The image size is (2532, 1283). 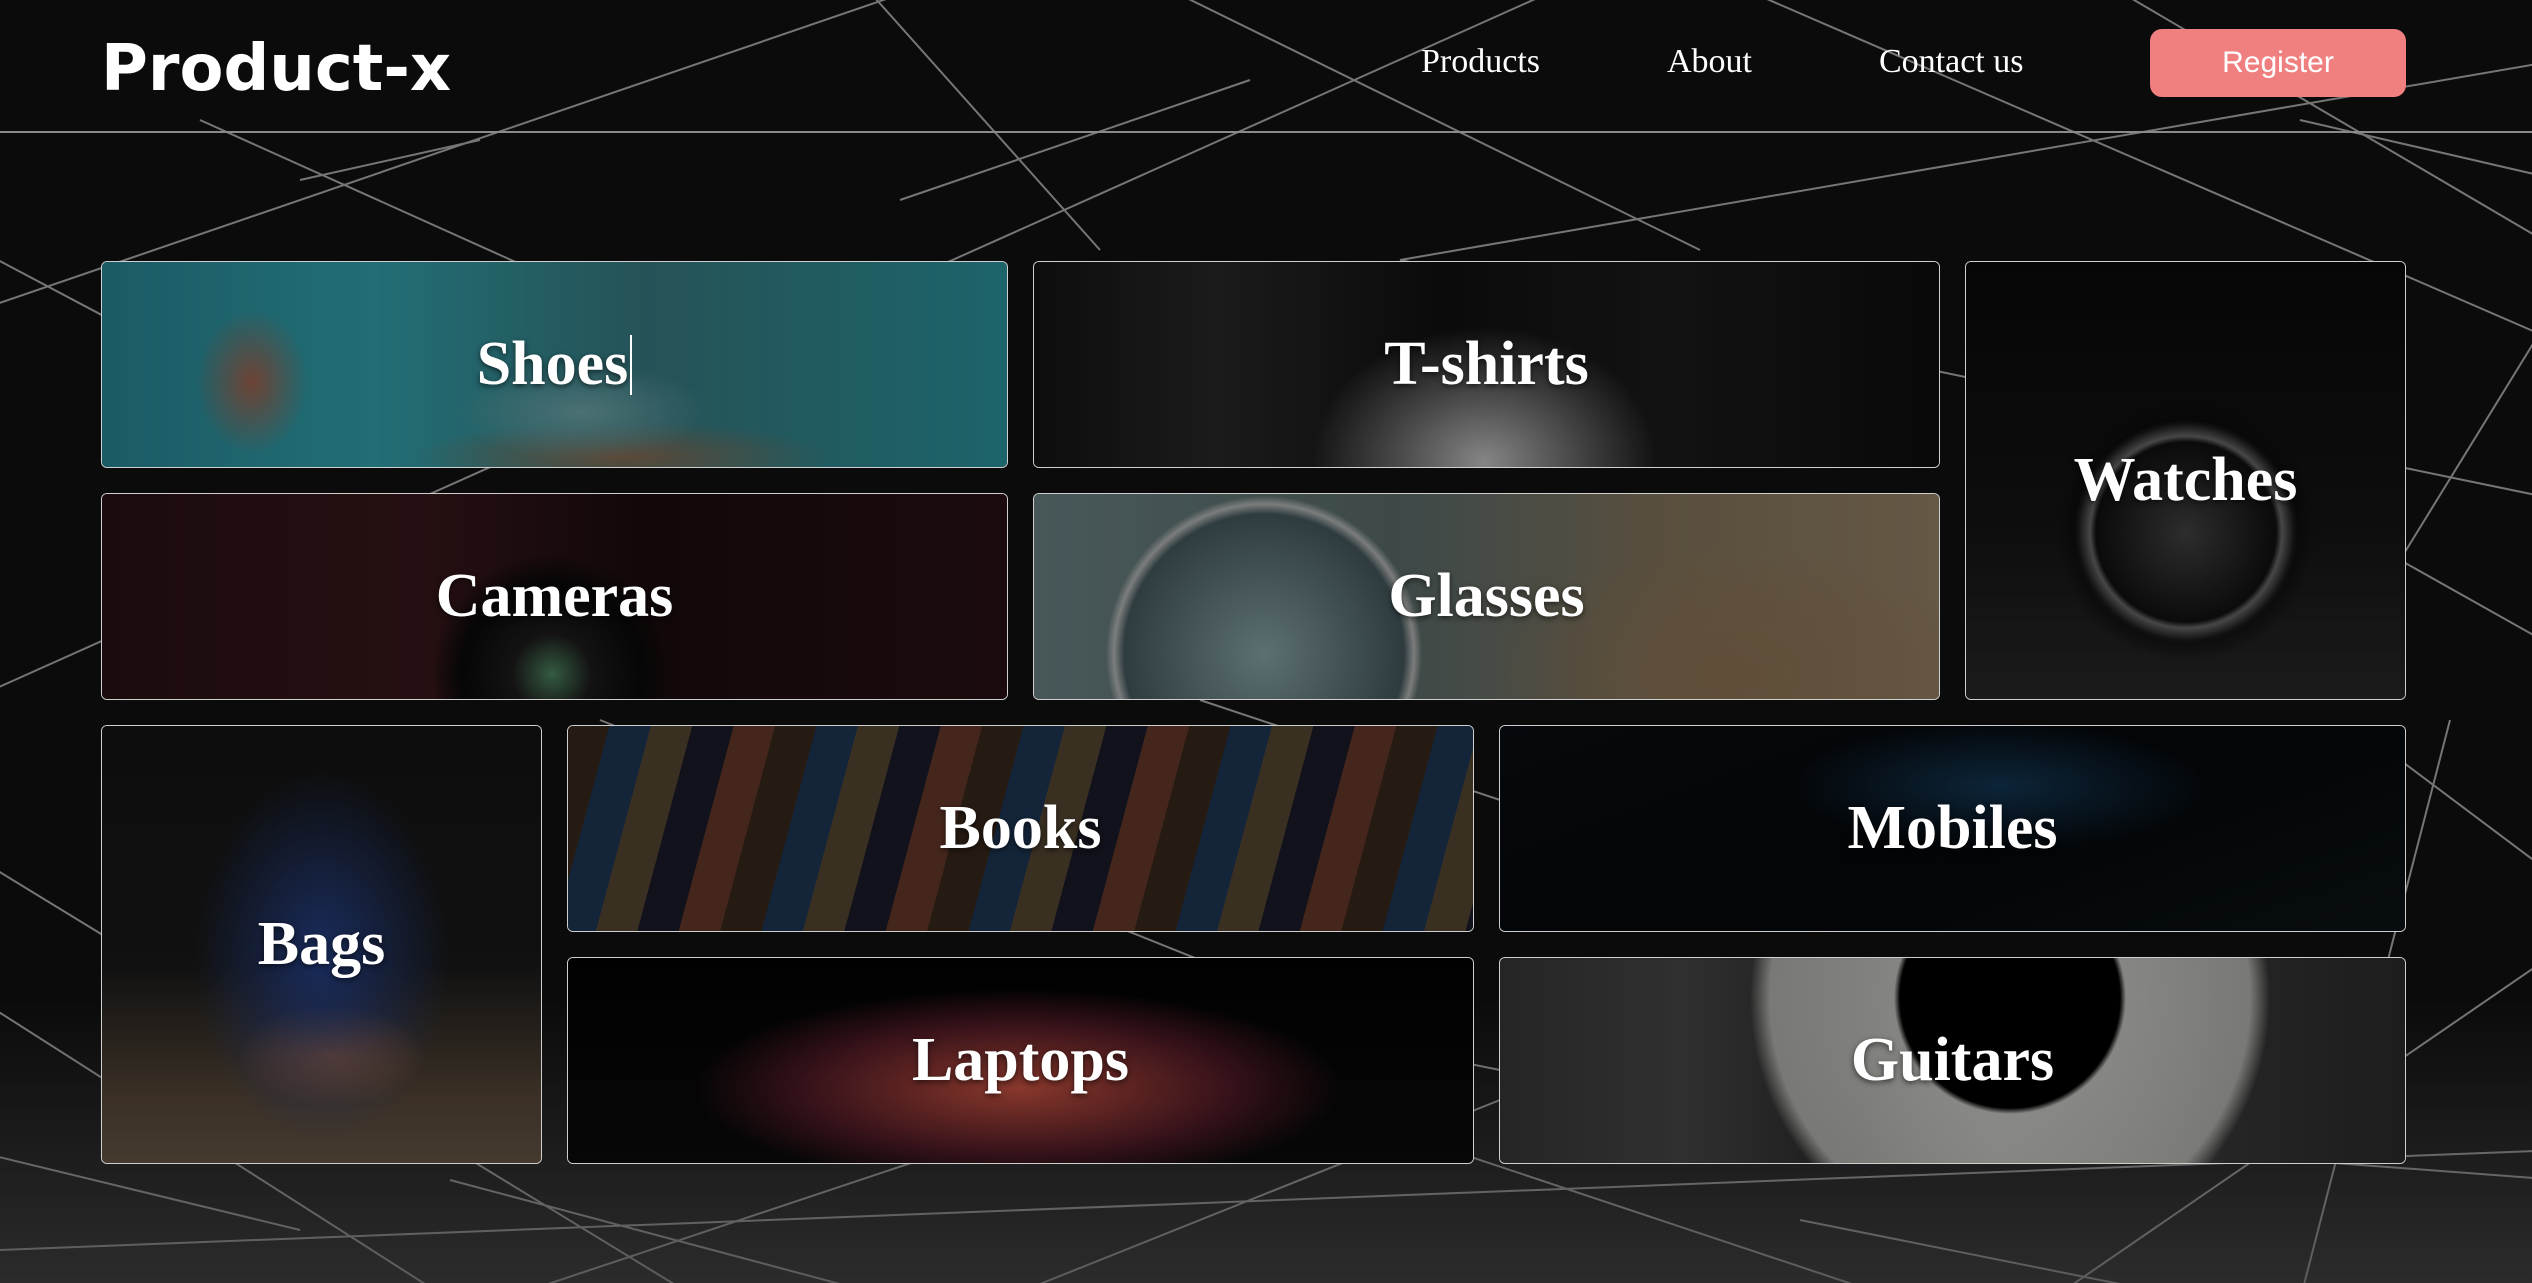 I want to click on guitars-image, so click(x=1952, y=1060).